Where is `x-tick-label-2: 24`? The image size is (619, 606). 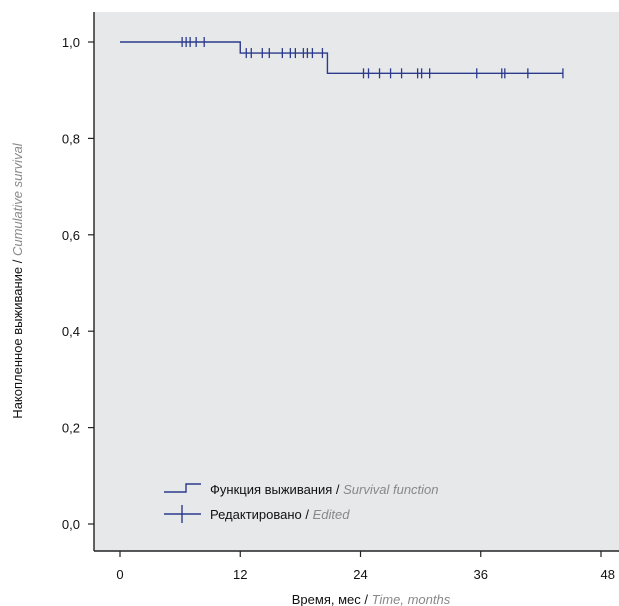
x-tick-label-2: 24 is located at coordinates (360, 574).